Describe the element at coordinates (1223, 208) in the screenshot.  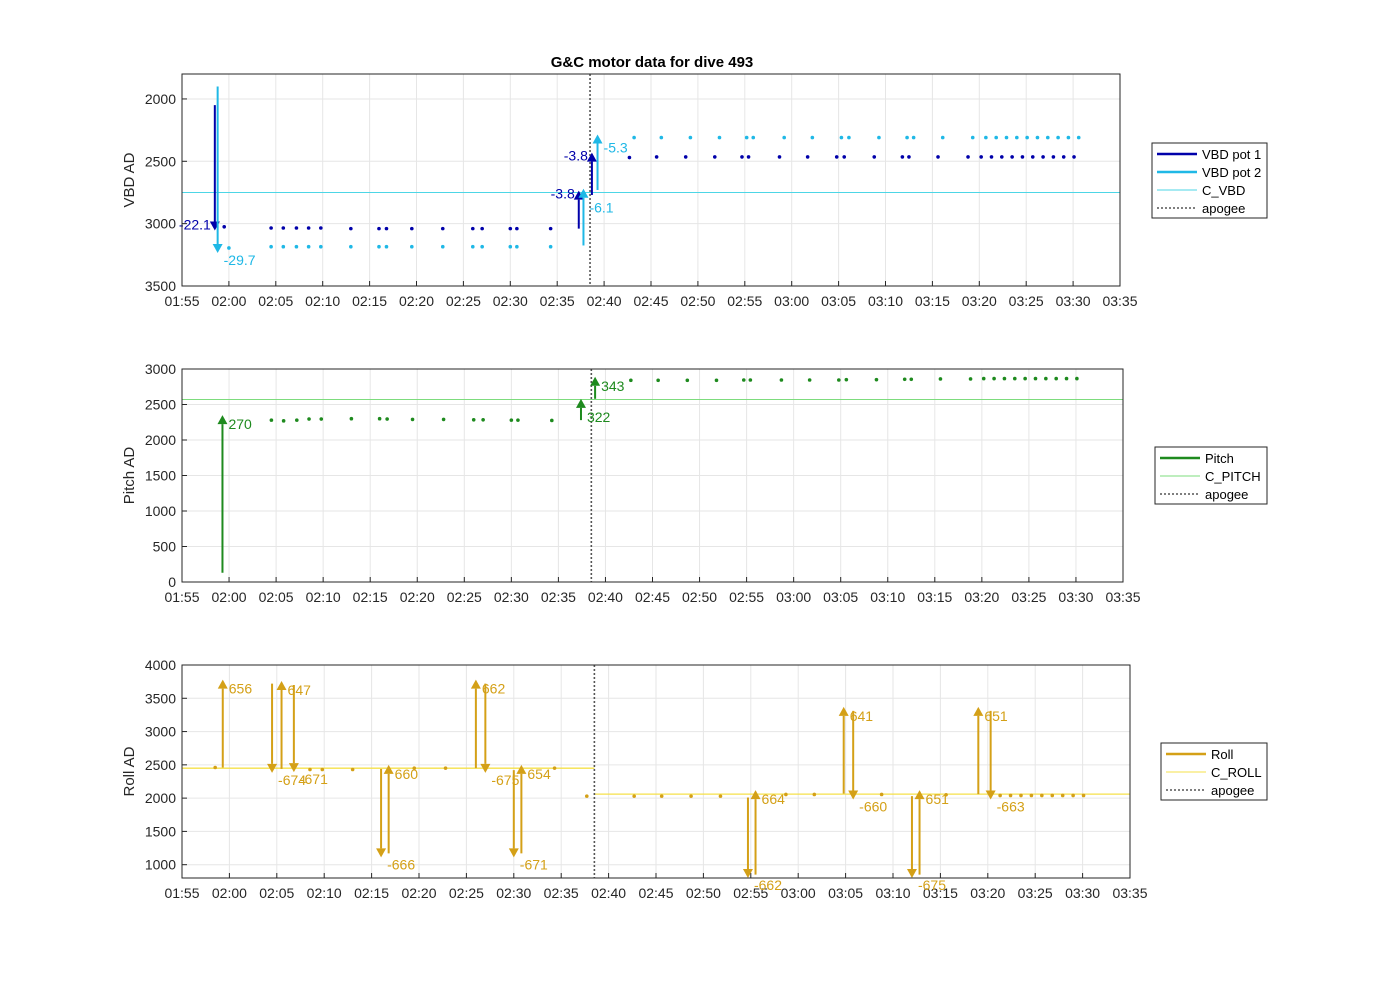
I see `legend-label: apogee` at that location.